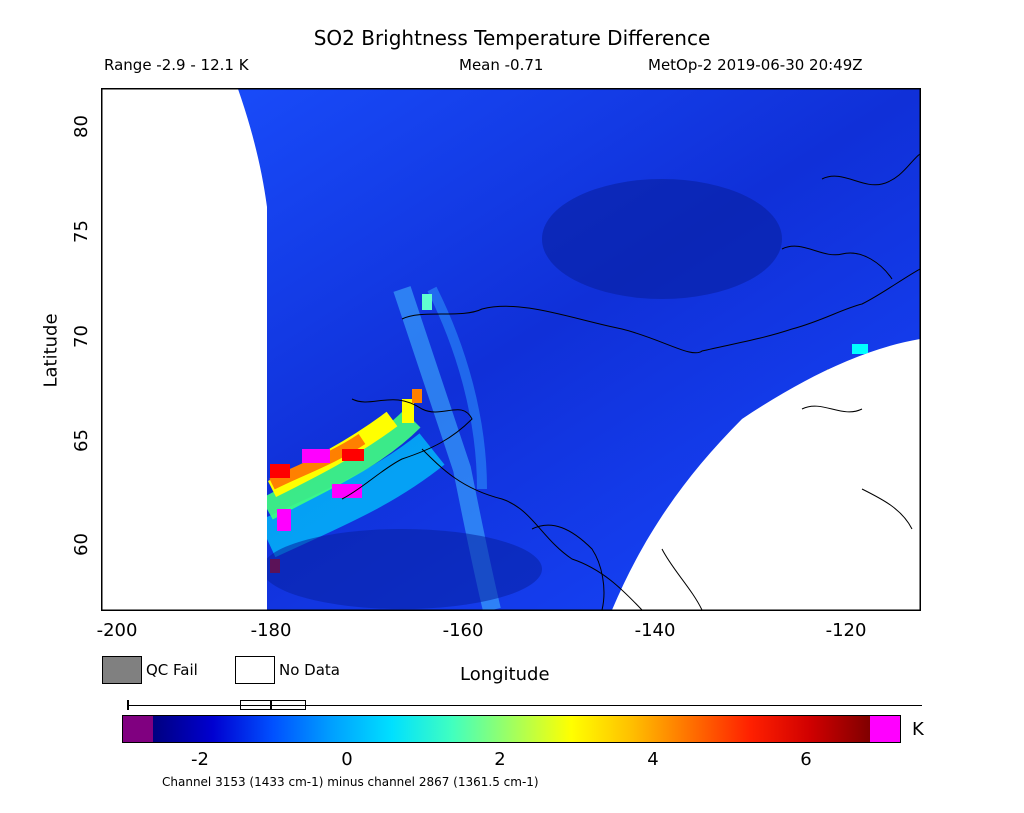 The image size is (1024, 813). I want to click on colorbar, so click(511, 729).